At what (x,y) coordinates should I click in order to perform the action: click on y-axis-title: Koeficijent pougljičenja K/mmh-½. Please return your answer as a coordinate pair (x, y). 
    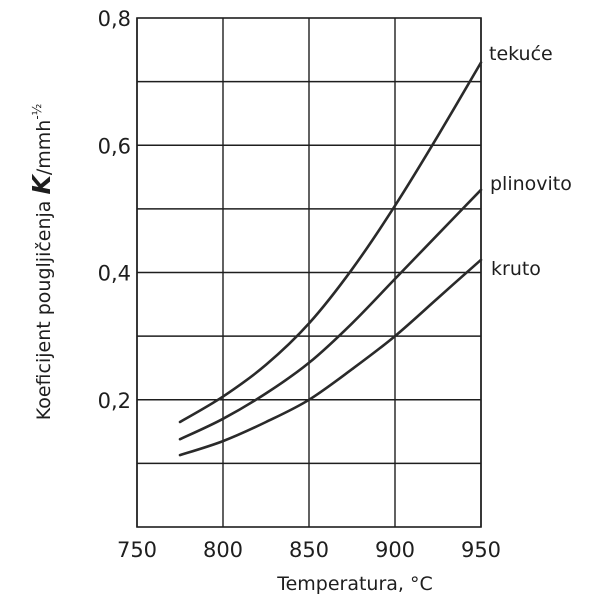
    Looking at the image, I should click on (41, 262).